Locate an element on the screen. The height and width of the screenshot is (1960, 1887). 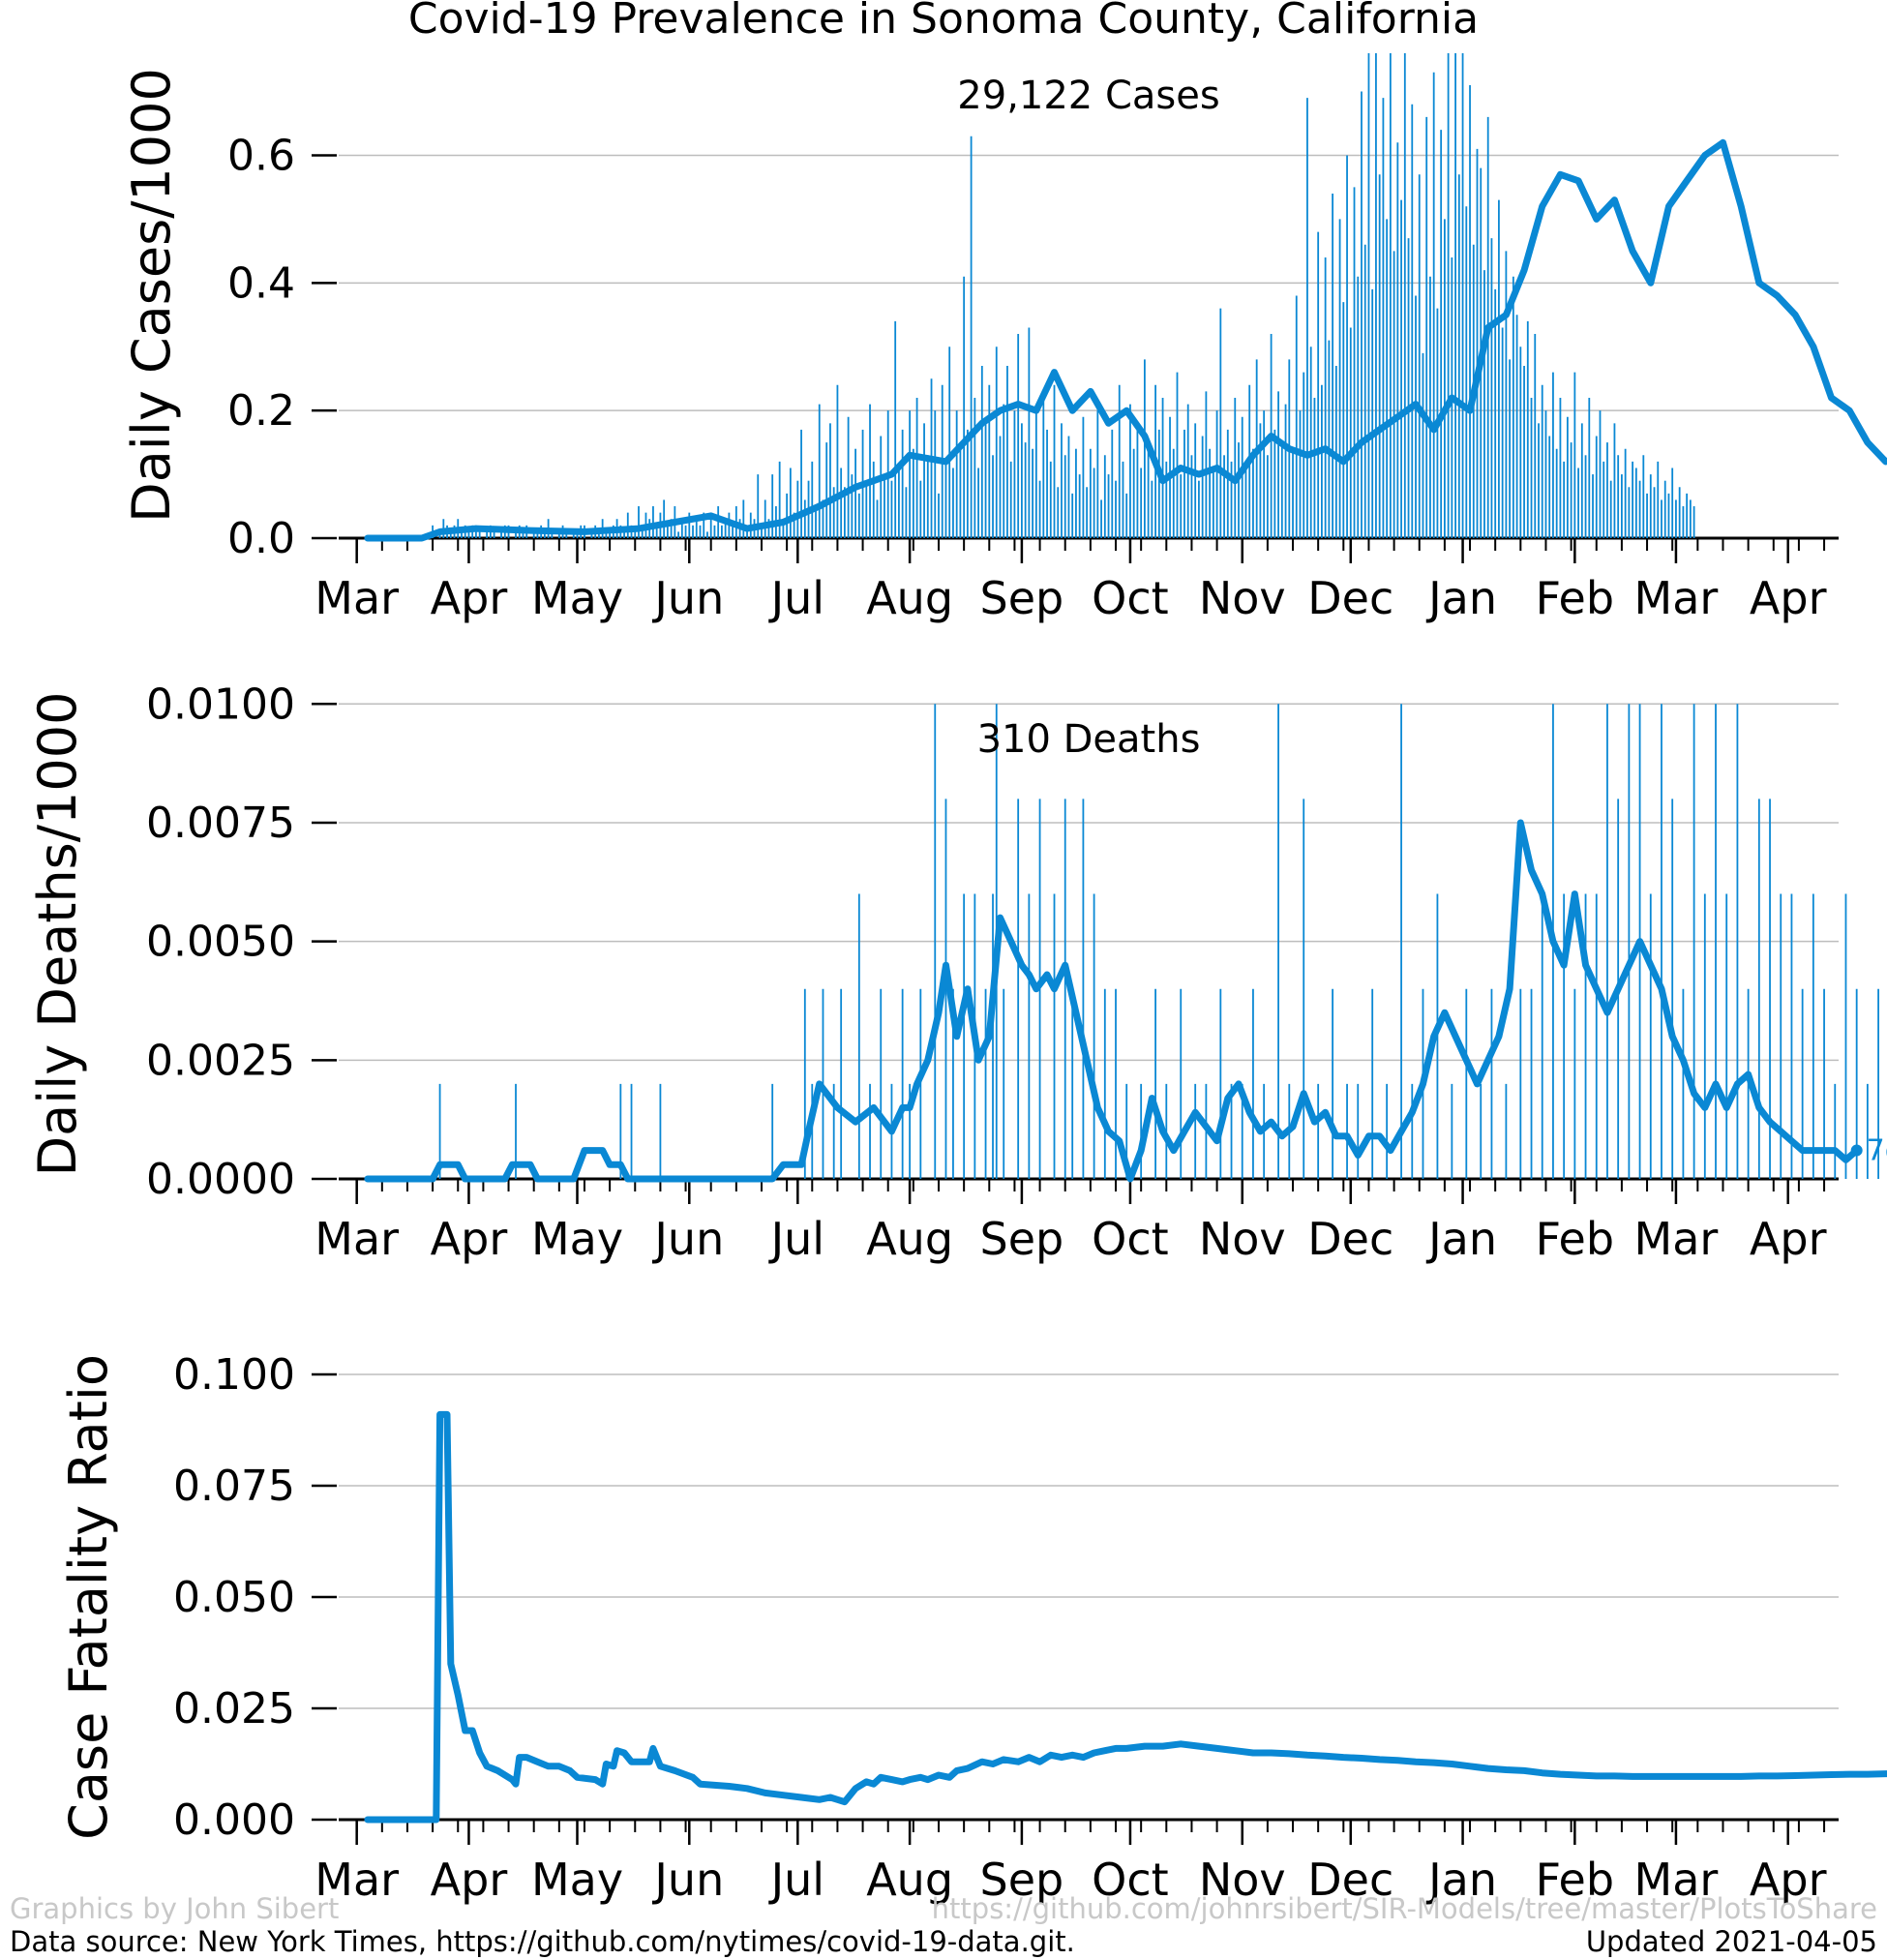
total-annotation: 29,122 Cases is located at coordinates (1088, 96).